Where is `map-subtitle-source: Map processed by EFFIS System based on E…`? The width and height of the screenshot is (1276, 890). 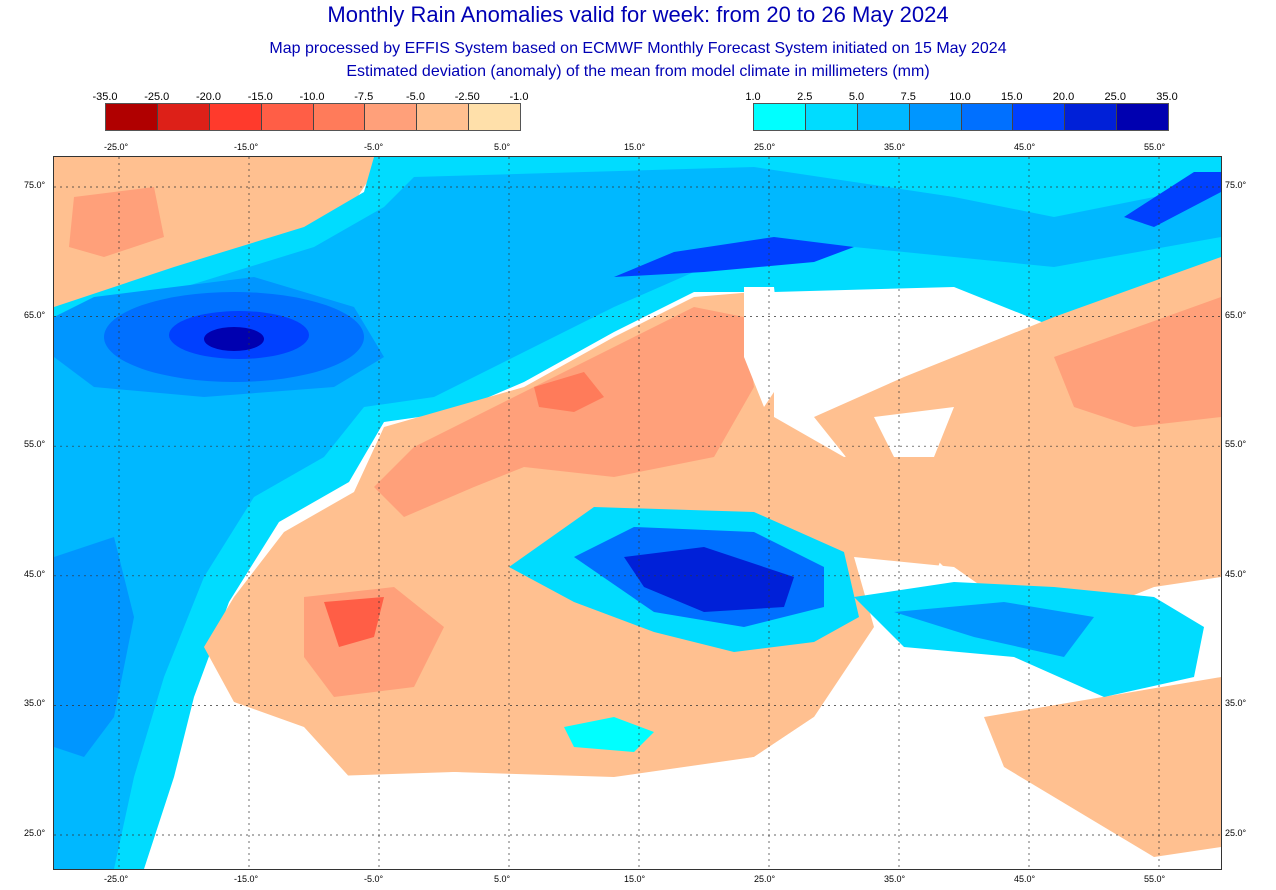
map-subtitle-source: Map processed by EFFIS System based on E… is located at coordinates (638, 48).